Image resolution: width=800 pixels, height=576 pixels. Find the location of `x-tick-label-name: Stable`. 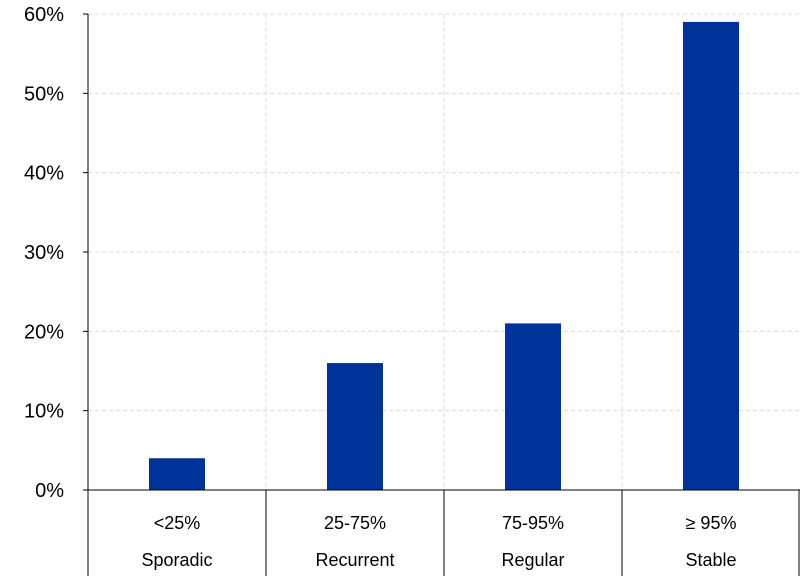

x-tick-label-name: Stable is located at coordinates (710, 560).